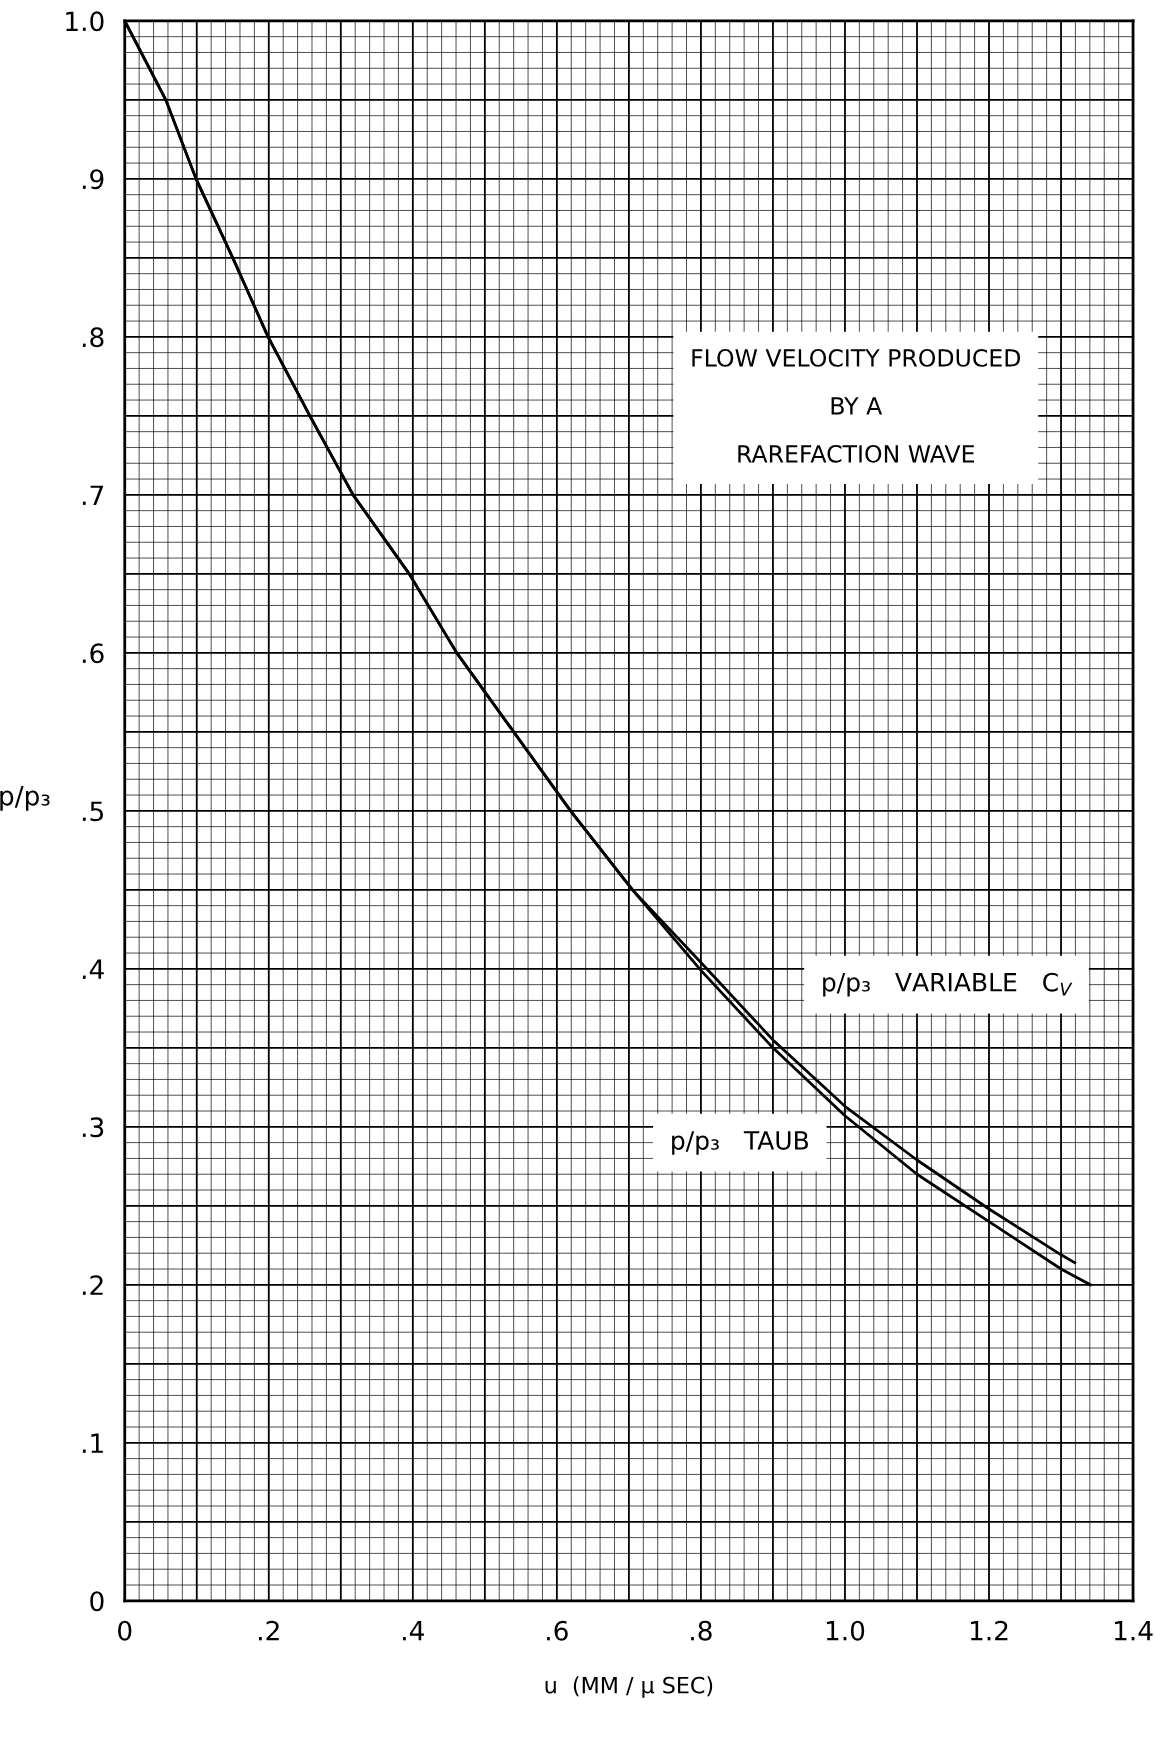 Image resolution: width=1155 pixels, height=1740 pixels. I want to click on y-tick-label: 0, so click(97, 1601).